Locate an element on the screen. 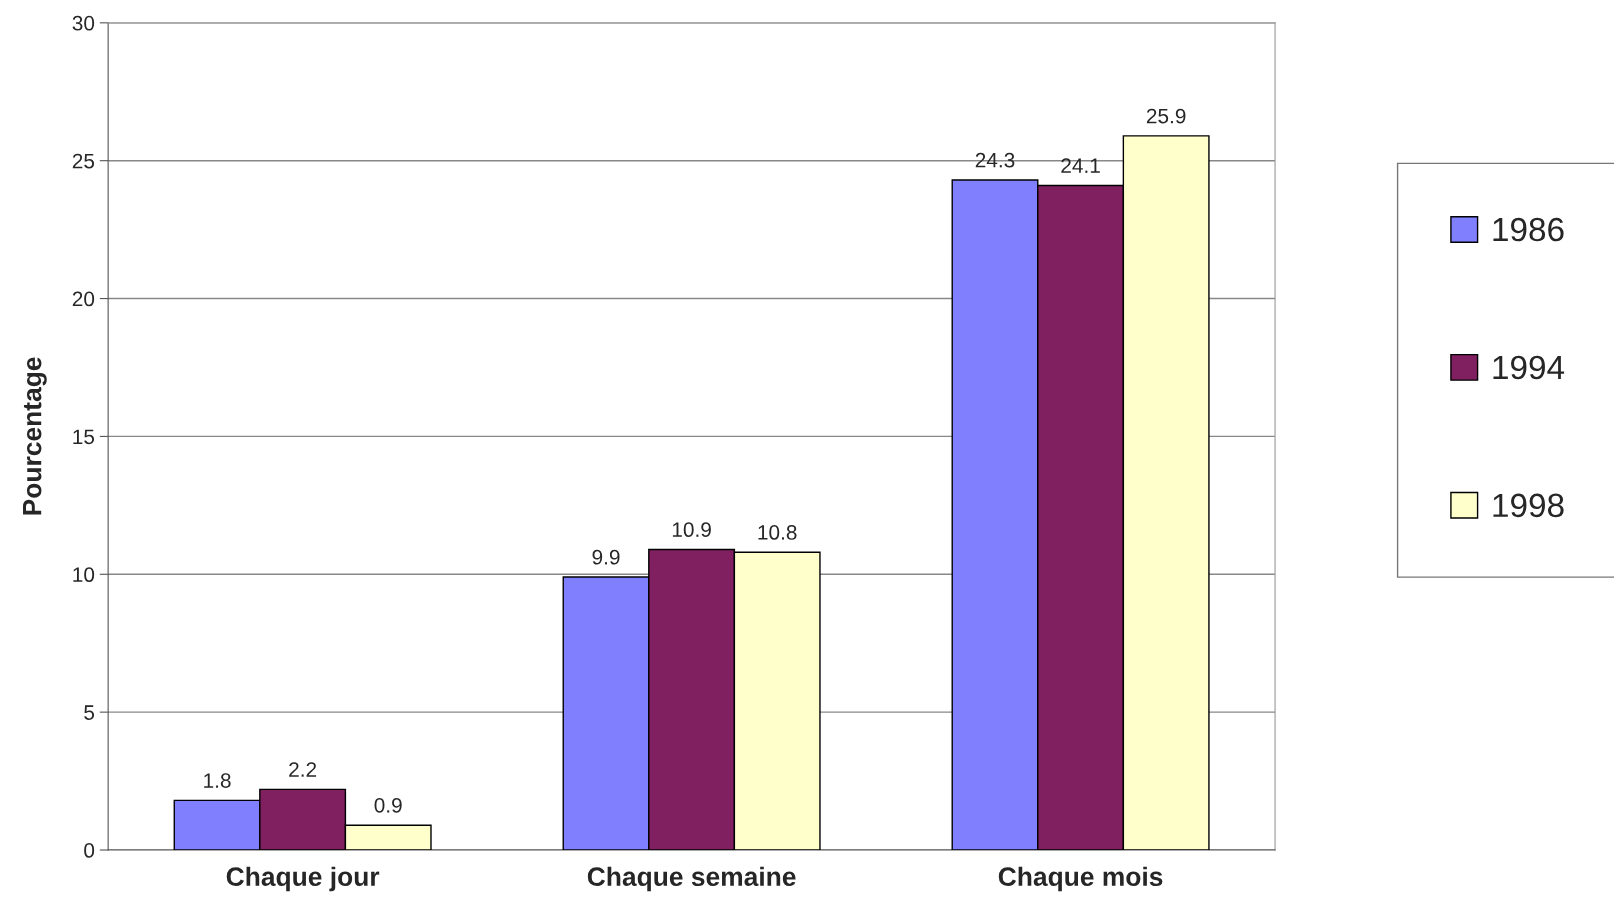 The image size is (1614, 913). y-tick-label: 5 is located at coordinates (89, 712).